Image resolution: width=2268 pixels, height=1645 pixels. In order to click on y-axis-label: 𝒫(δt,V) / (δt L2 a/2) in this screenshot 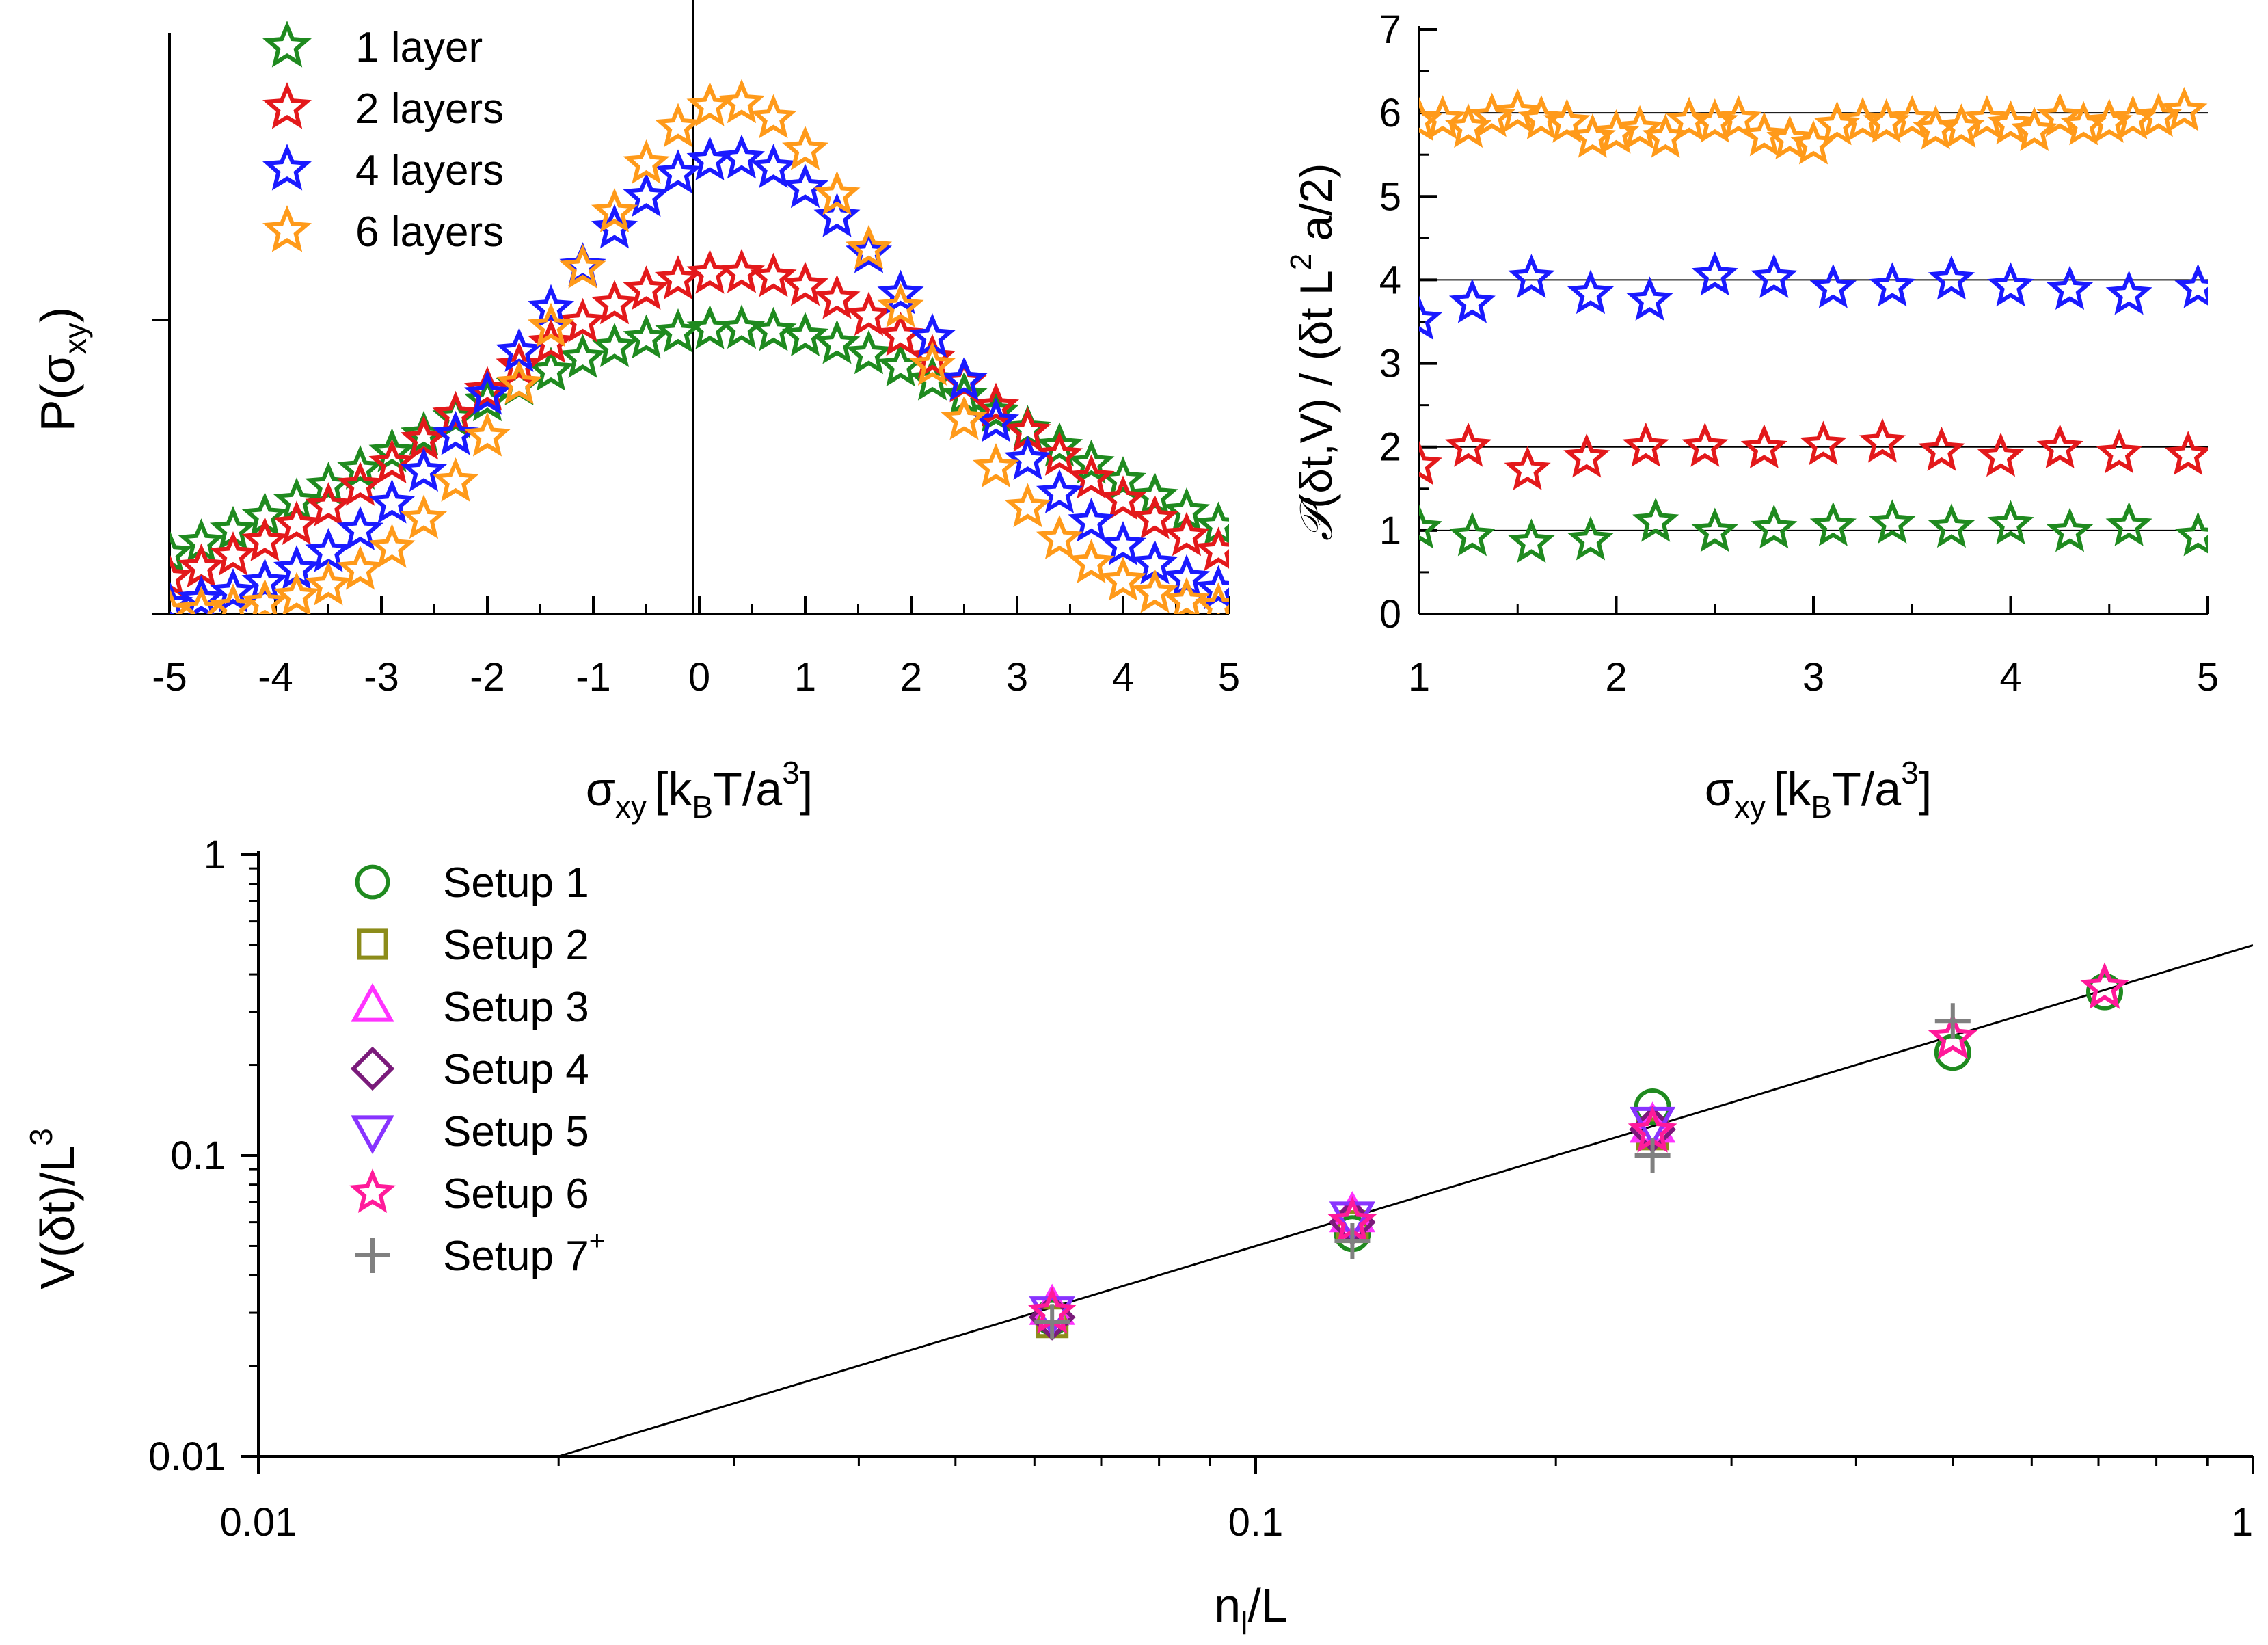, I will do `click(1313, 352)`.